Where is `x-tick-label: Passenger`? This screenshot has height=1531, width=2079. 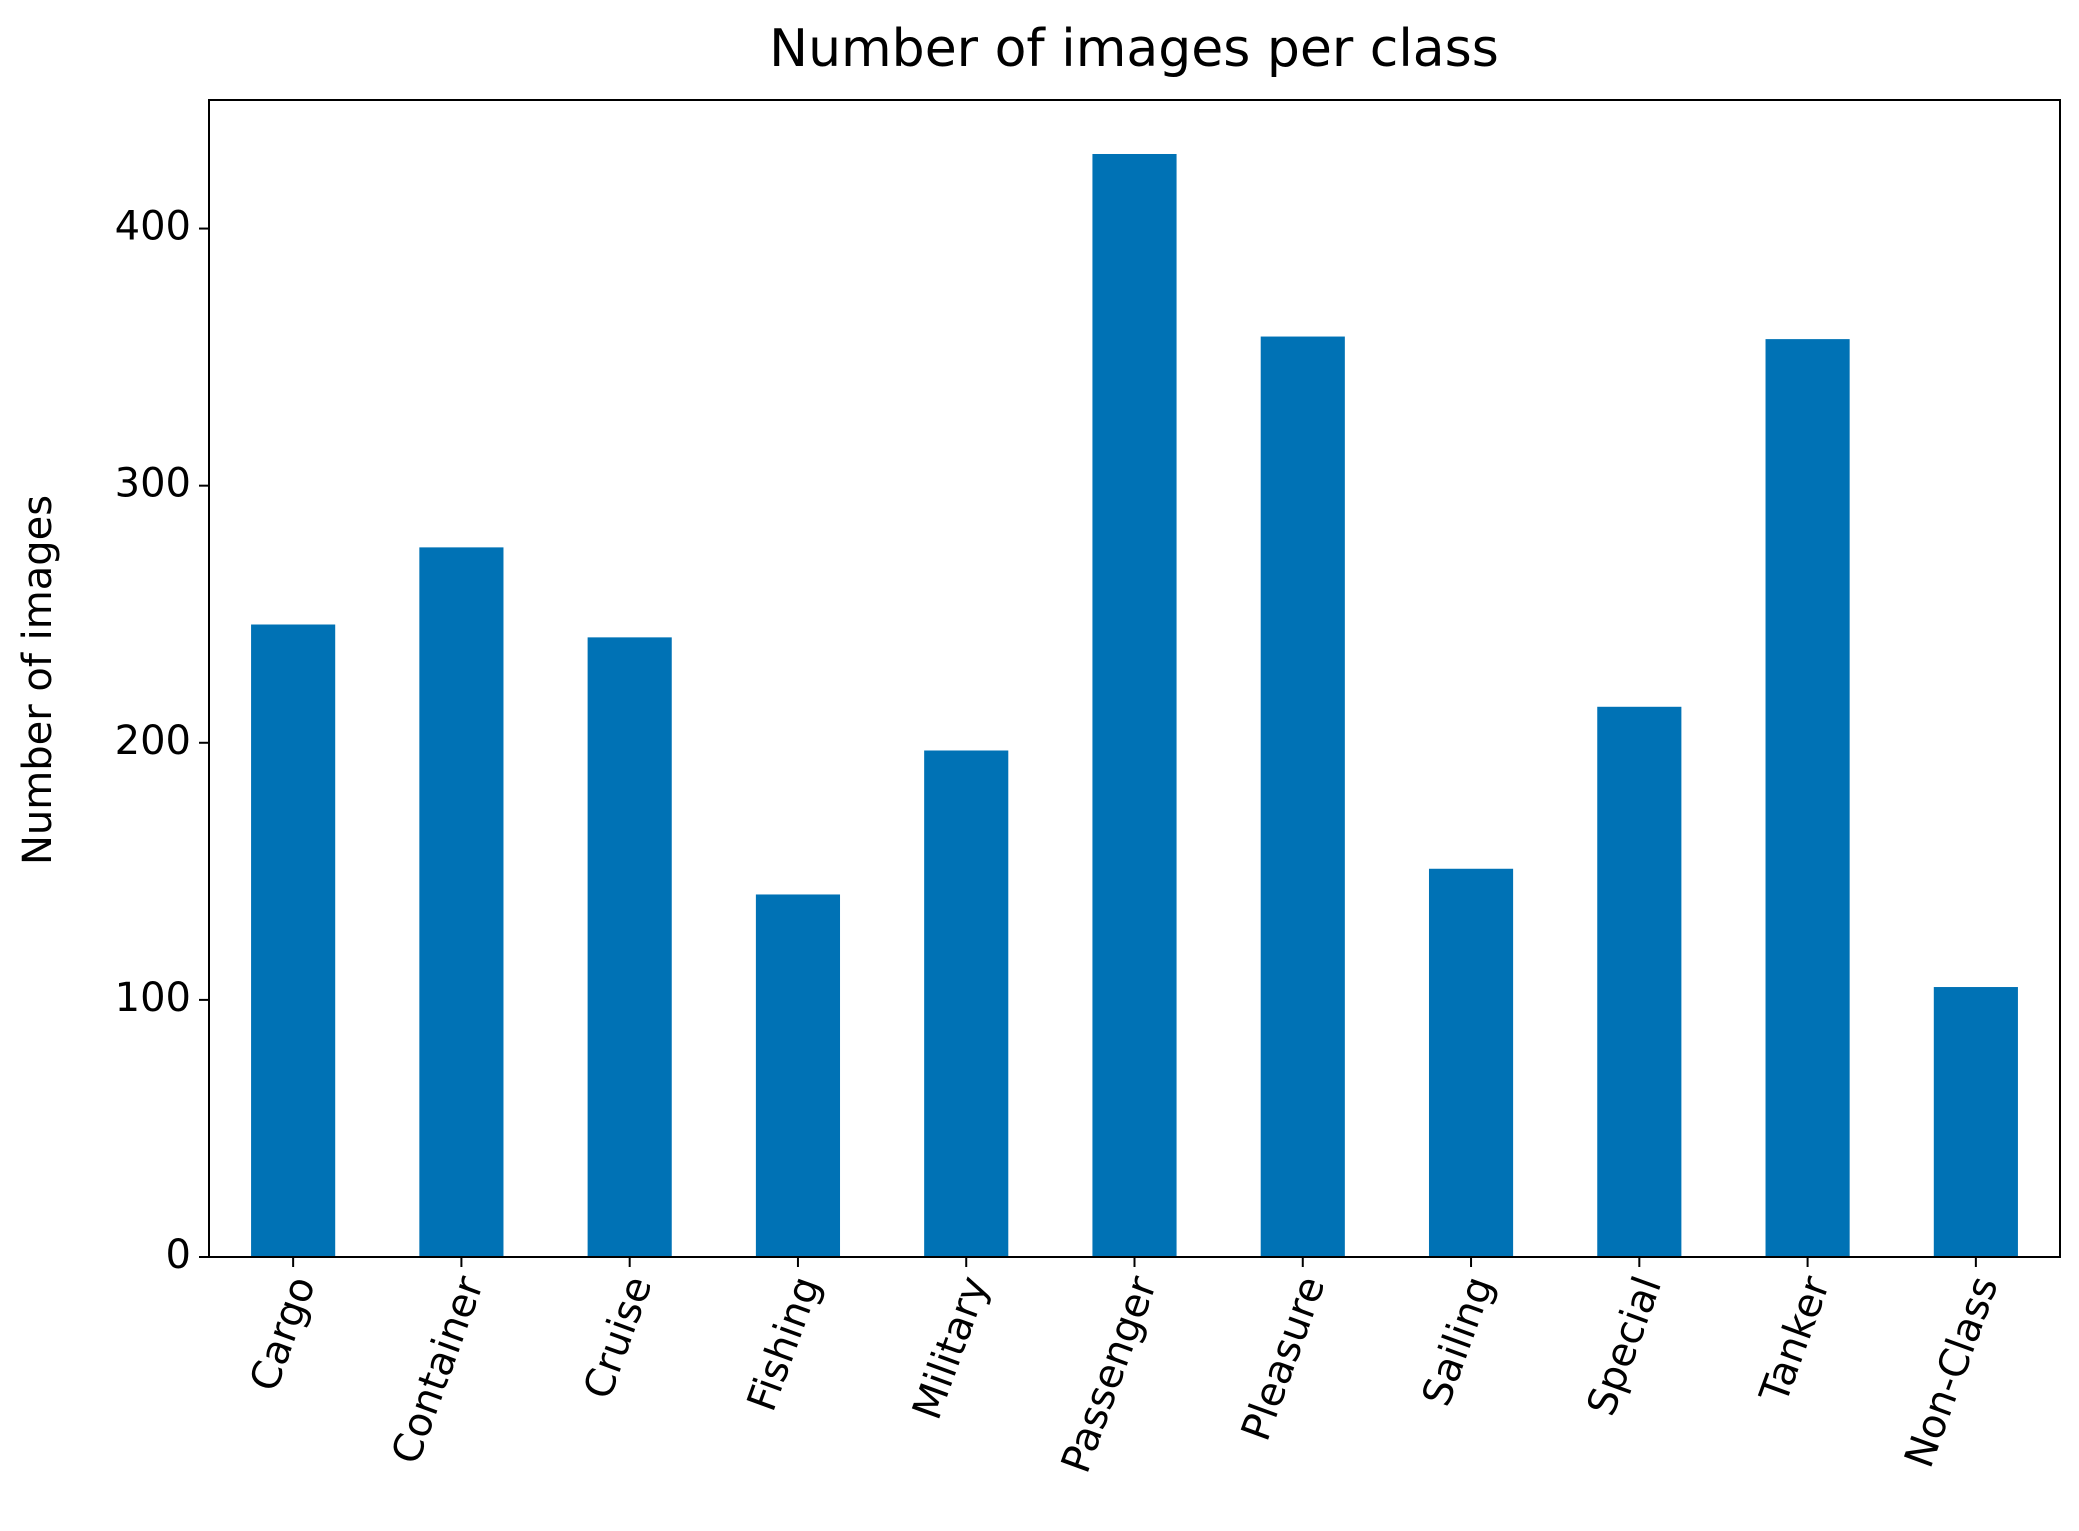
x-tick-label: Passenger is located at coordinates (1110, 1374).